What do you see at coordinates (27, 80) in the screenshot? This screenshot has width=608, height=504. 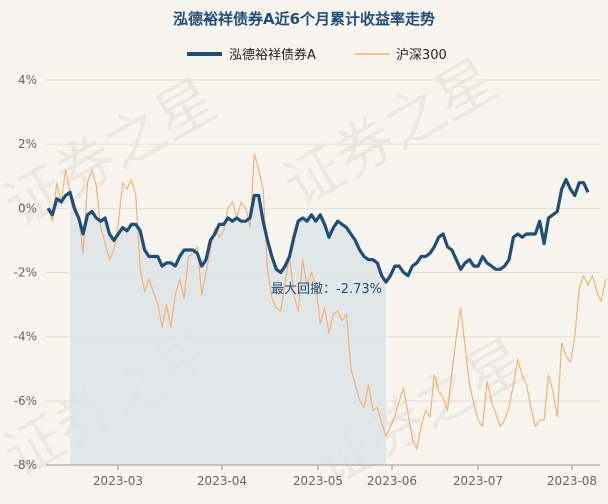 I see `y-tick-label: 4%` at bounding box center [27, 80].